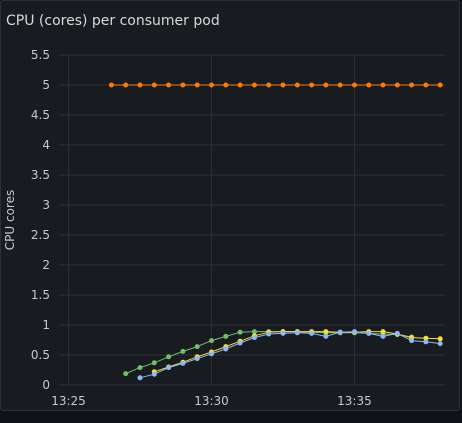  I want to click on y-tick-label: 0.5, so click(40, 355).